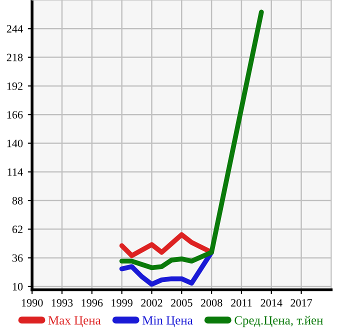 This screenshot has height=335, width=345. Describe the element at coordinates (62, 303) in the screenshot. I see `x-tick-label: 1993` at that location.